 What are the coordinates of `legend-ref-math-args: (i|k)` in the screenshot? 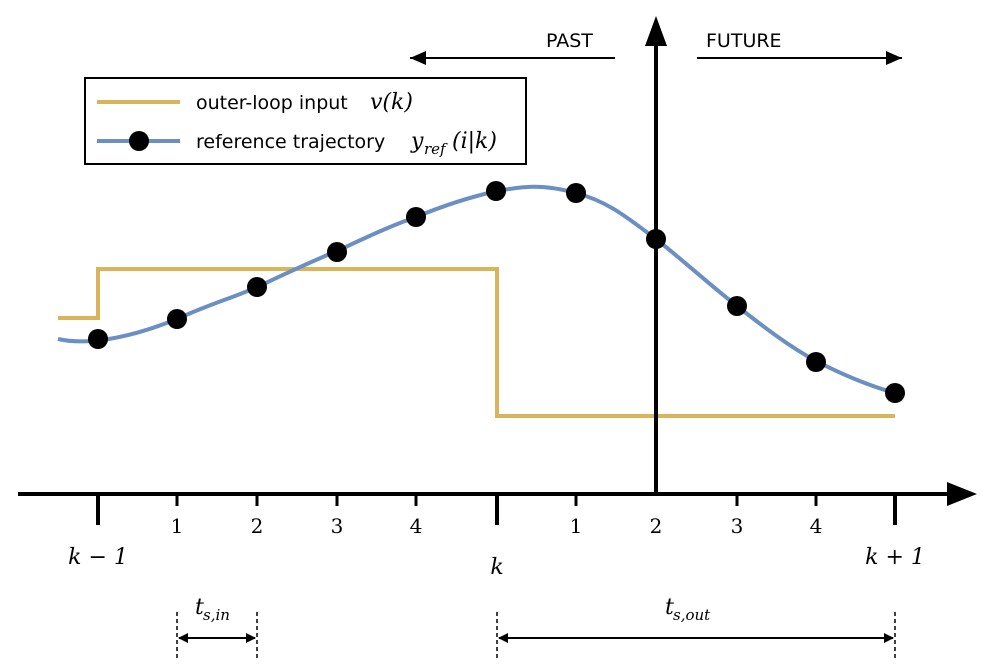 It's located at (474, 141).